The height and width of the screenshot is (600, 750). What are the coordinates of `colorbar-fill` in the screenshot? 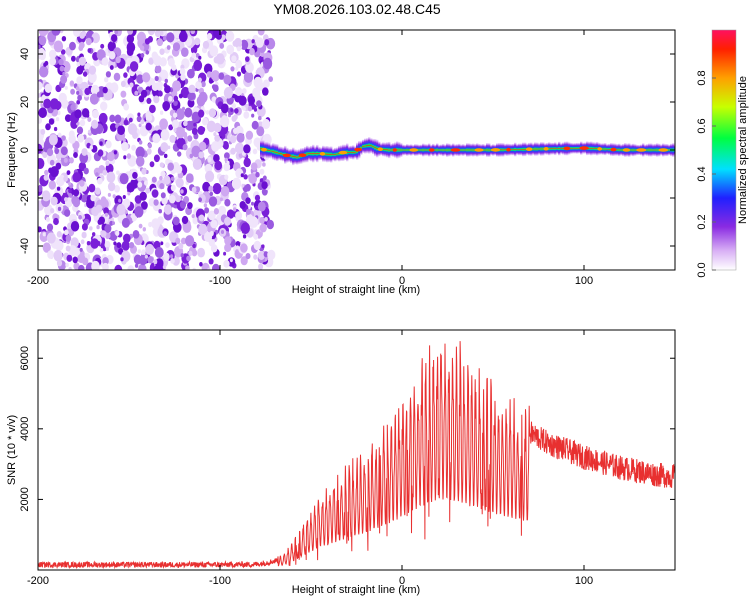 It's located at (724, 150).